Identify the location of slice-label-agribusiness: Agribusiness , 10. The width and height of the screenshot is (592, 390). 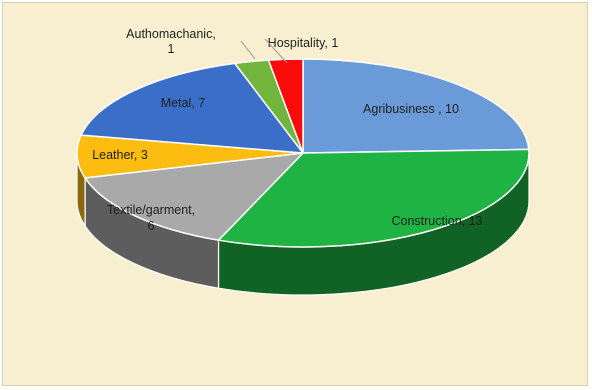
(411, 109).